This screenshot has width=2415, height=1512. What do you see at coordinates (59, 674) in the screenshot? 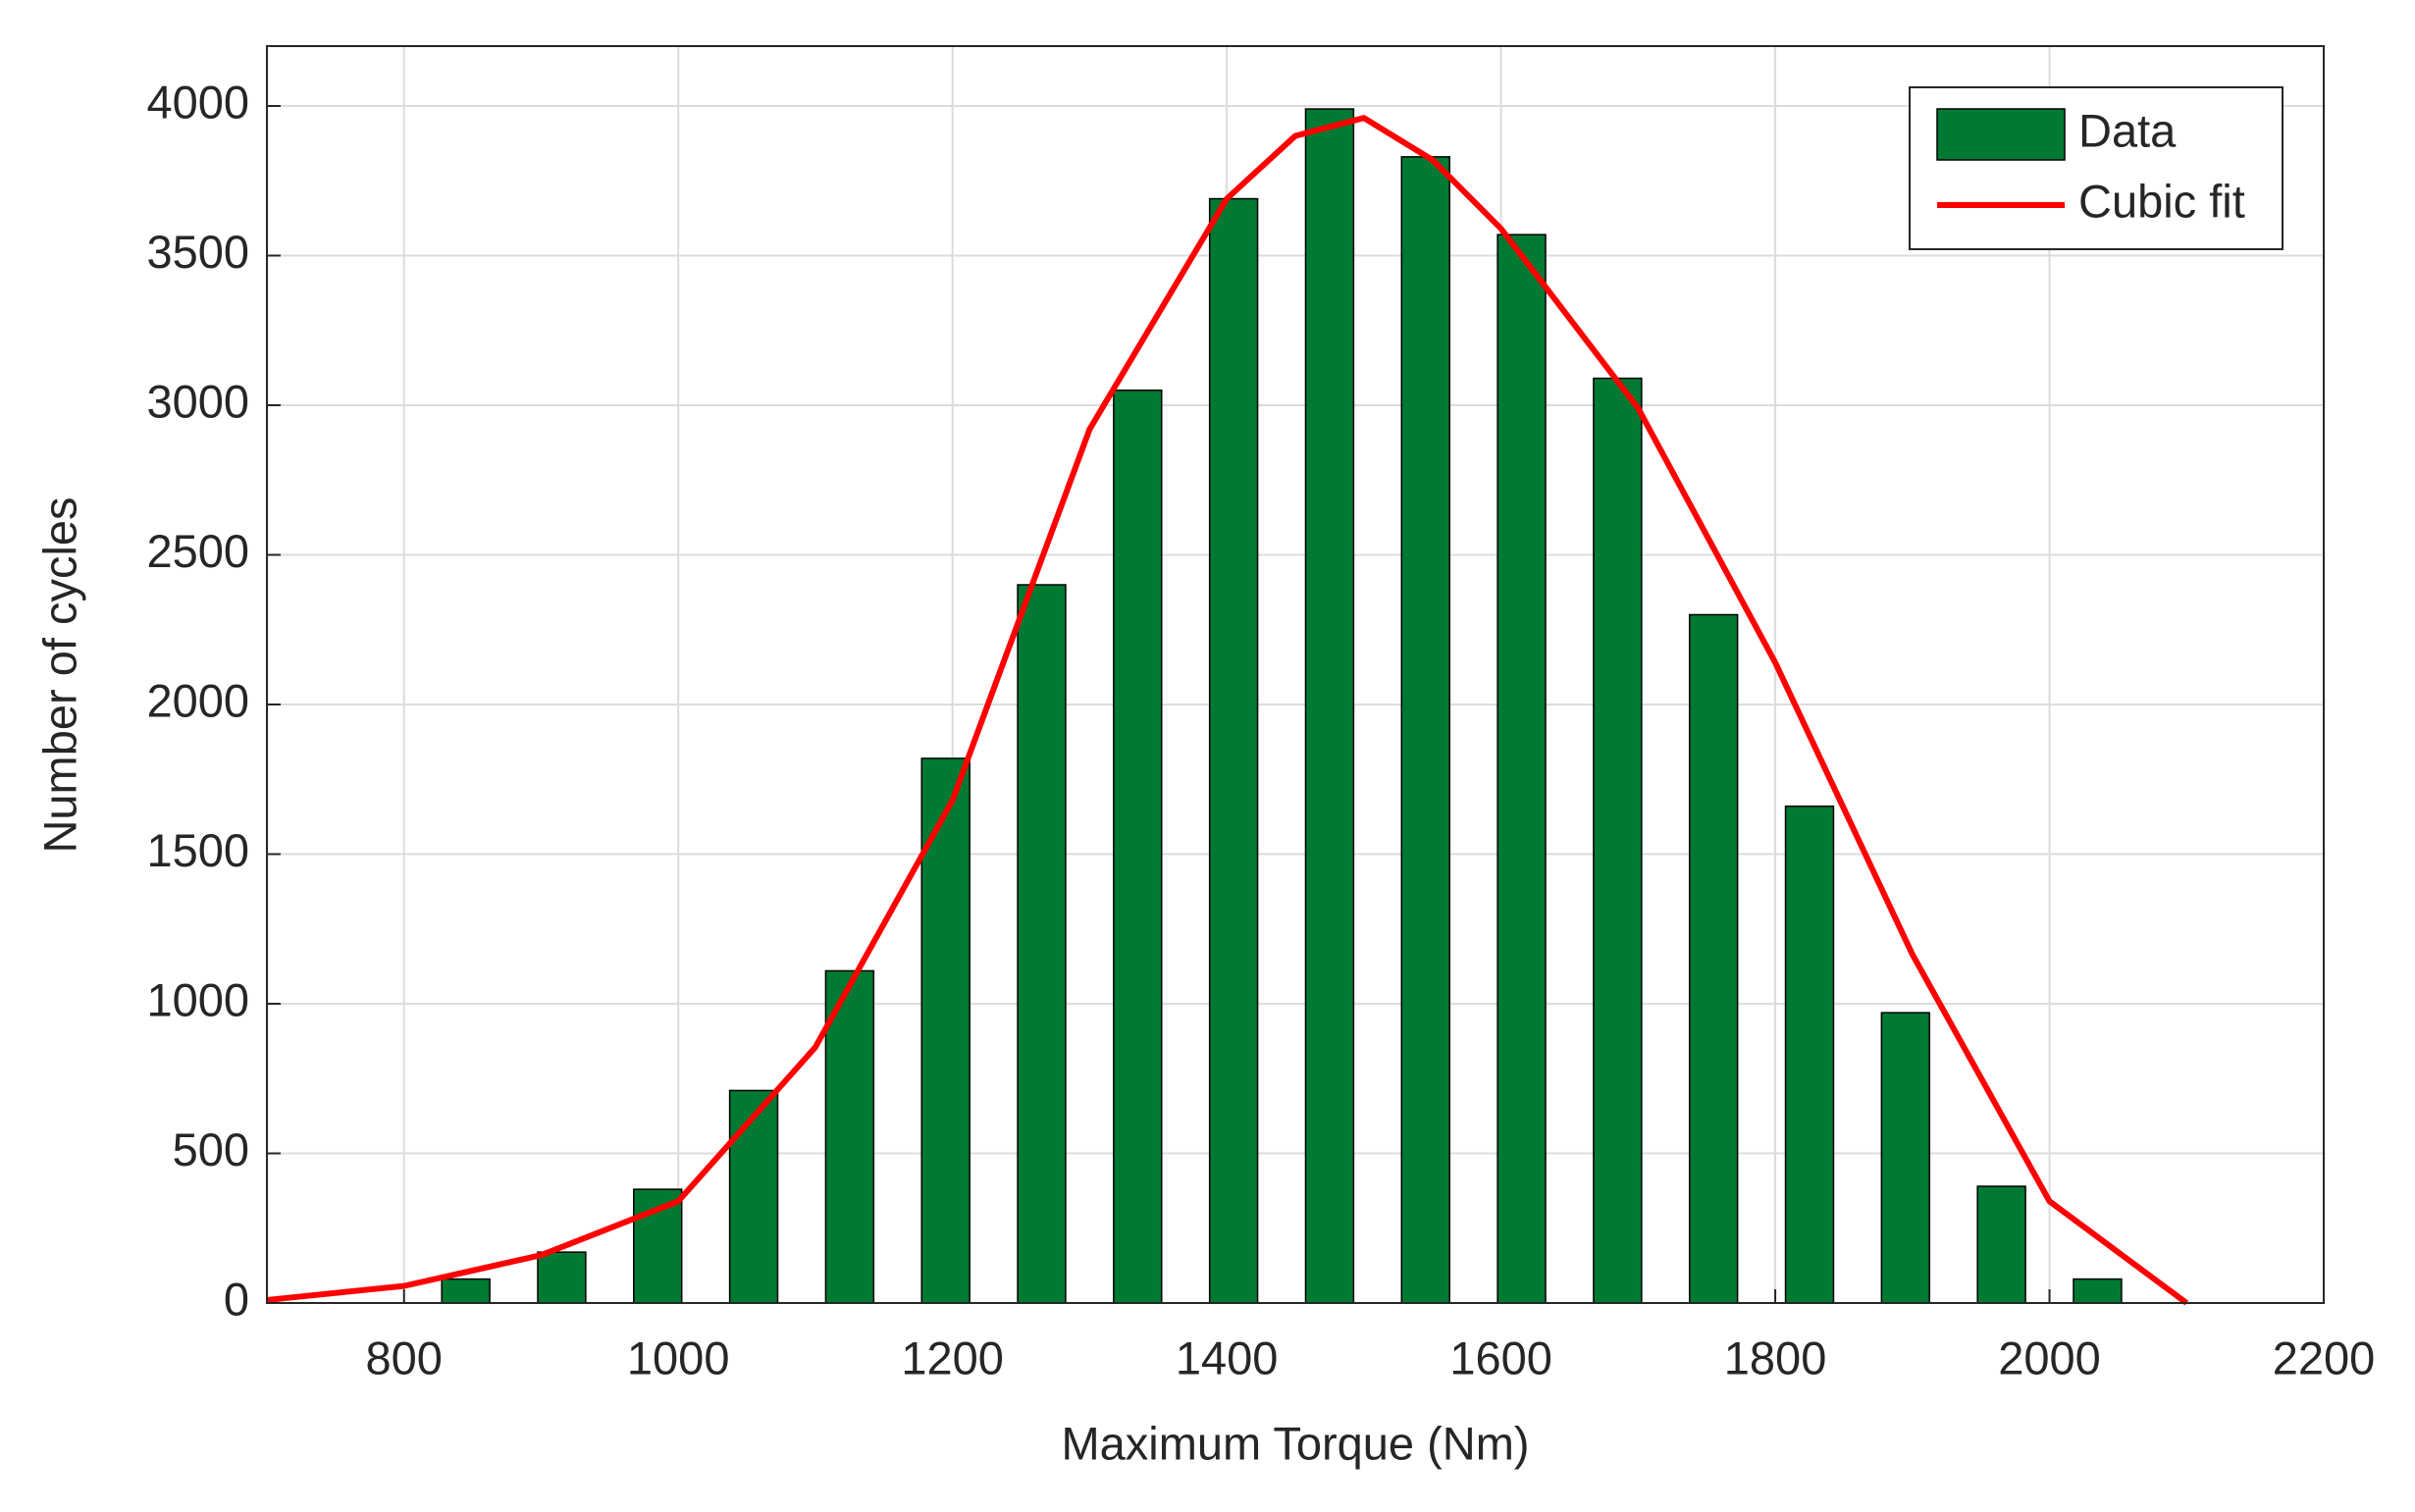
I see `y-axis-label: Number of cycles` at bounding box center [59, 674].